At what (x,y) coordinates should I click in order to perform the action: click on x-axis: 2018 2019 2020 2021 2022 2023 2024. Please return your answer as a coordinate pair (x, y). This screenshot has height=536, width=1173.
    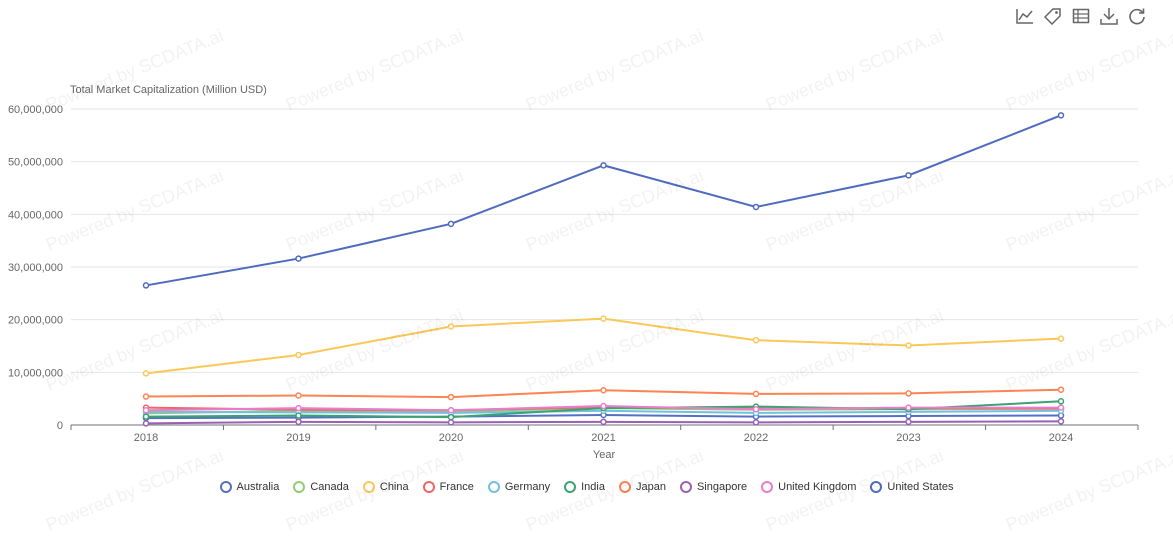
    Looking at the image, I should click on (604, 434).